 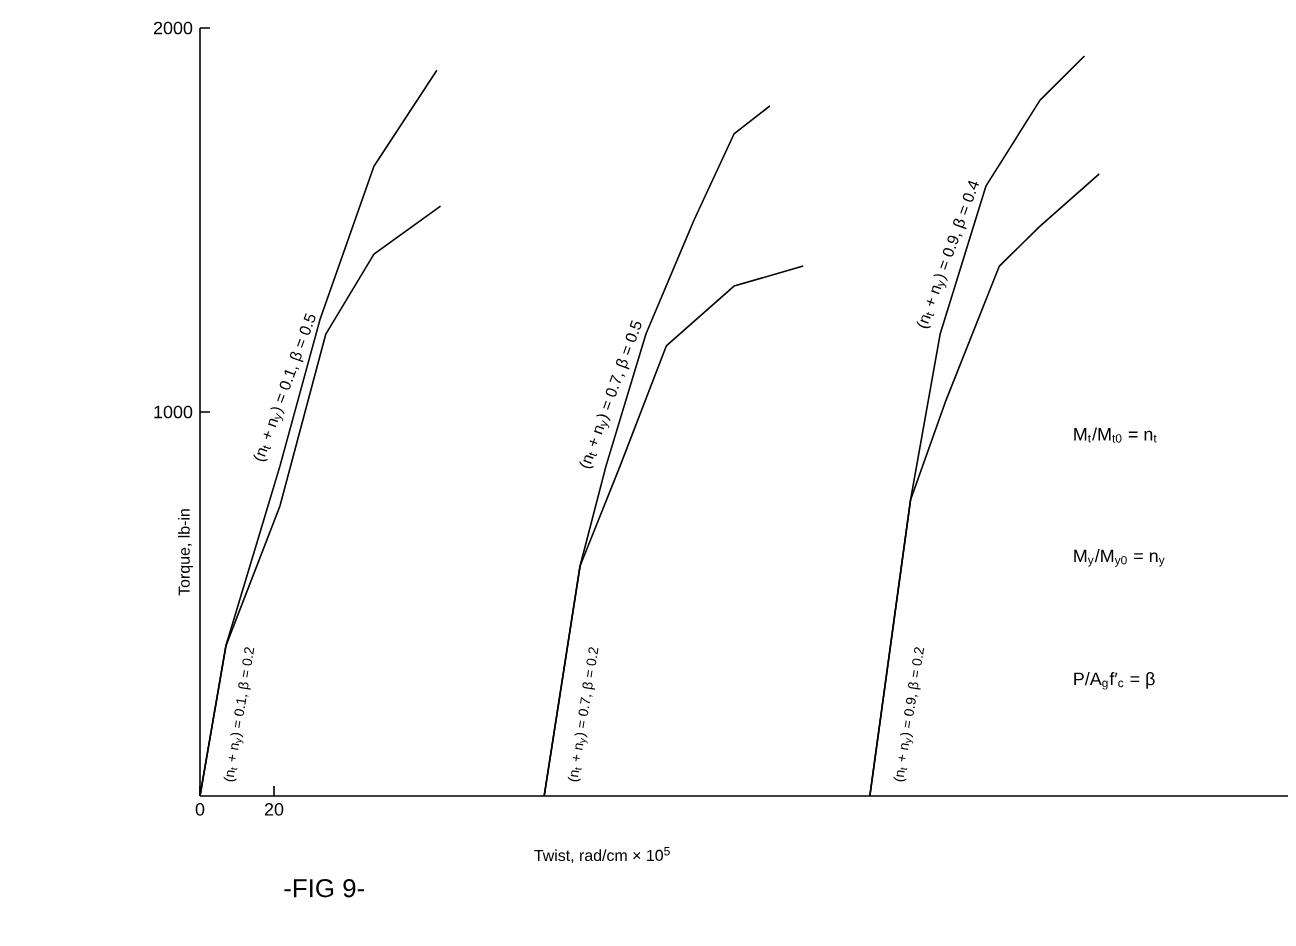 I want to click on annotation: M$_{y}$/M$_{y0}$ = n$_{y}$, so click(x=1119, y=558).